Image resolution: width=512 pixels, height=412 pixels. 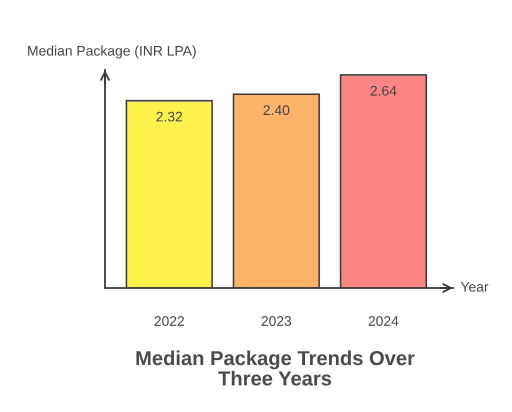 What do you see at coordinates (277, 321) in the screenshot?
I see `x-tick-label: 2023` at bounding box center [277, 321].